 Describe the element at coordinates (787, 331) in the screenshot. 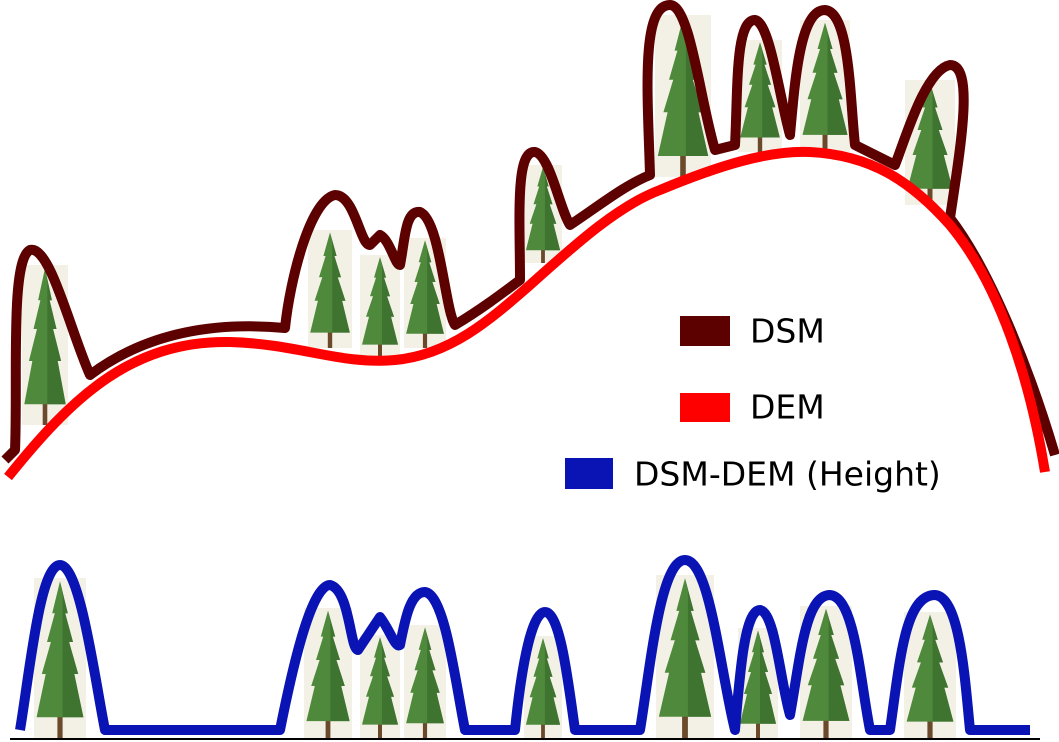

I see `legend-label: DSM` at that location.